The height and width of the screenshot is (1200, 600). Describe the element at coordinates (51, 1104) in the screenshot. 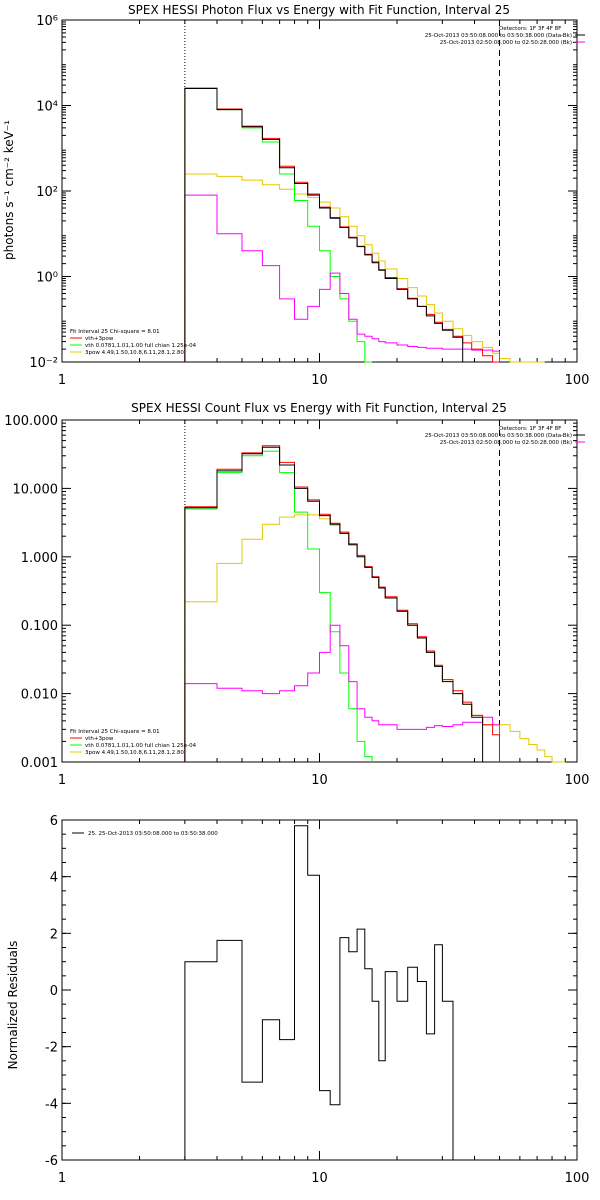

I see `y-tick-label: -4` at that location.